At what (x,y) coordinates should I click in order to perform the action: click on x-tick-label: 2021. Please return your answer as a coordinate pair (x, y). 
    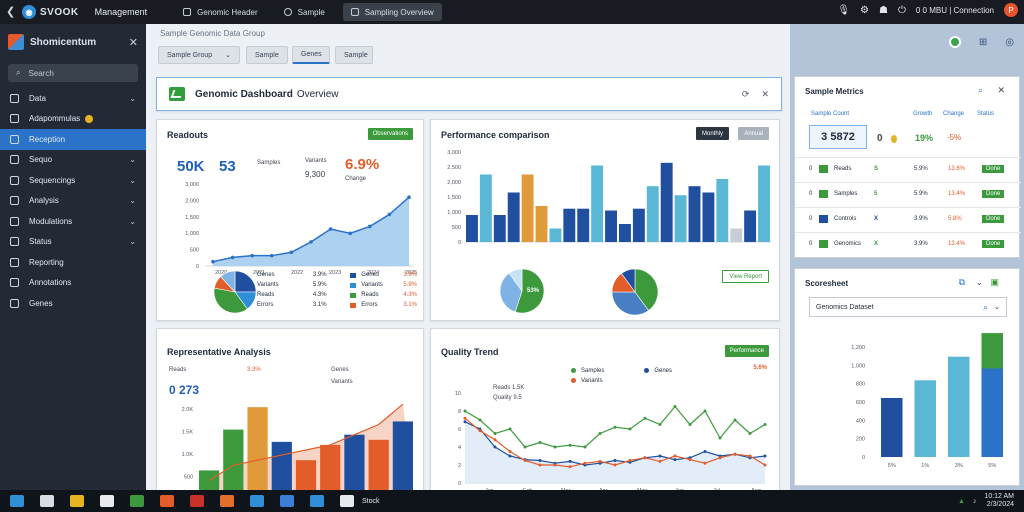
    Looking at the image, I should click on (259, 273).